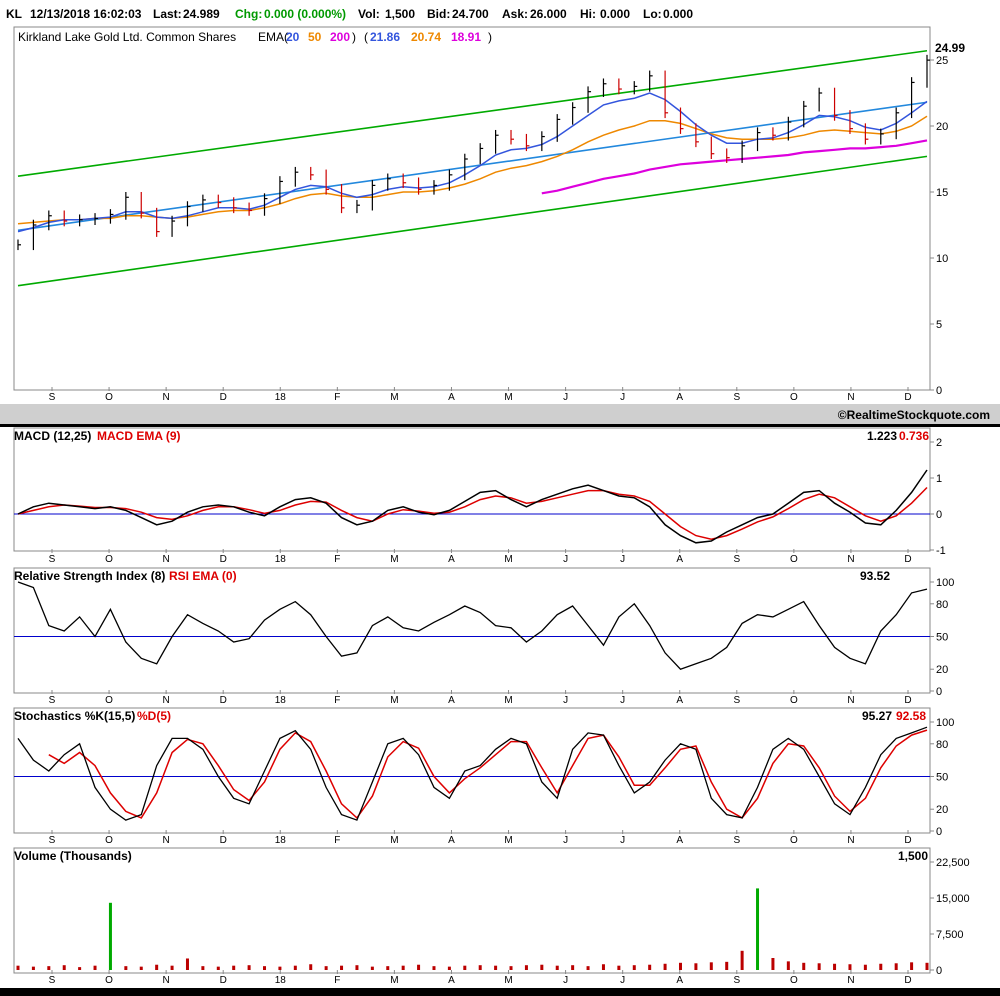  I want to click on macd-panel-frame, so click(472, 489).